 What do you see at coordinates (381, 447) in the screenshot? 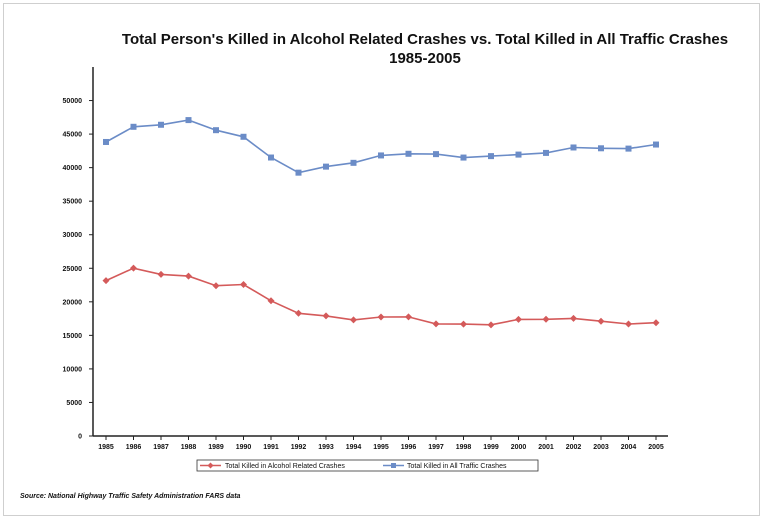
I see `x-tick-label: 1995` at bounding box center [381, 447].